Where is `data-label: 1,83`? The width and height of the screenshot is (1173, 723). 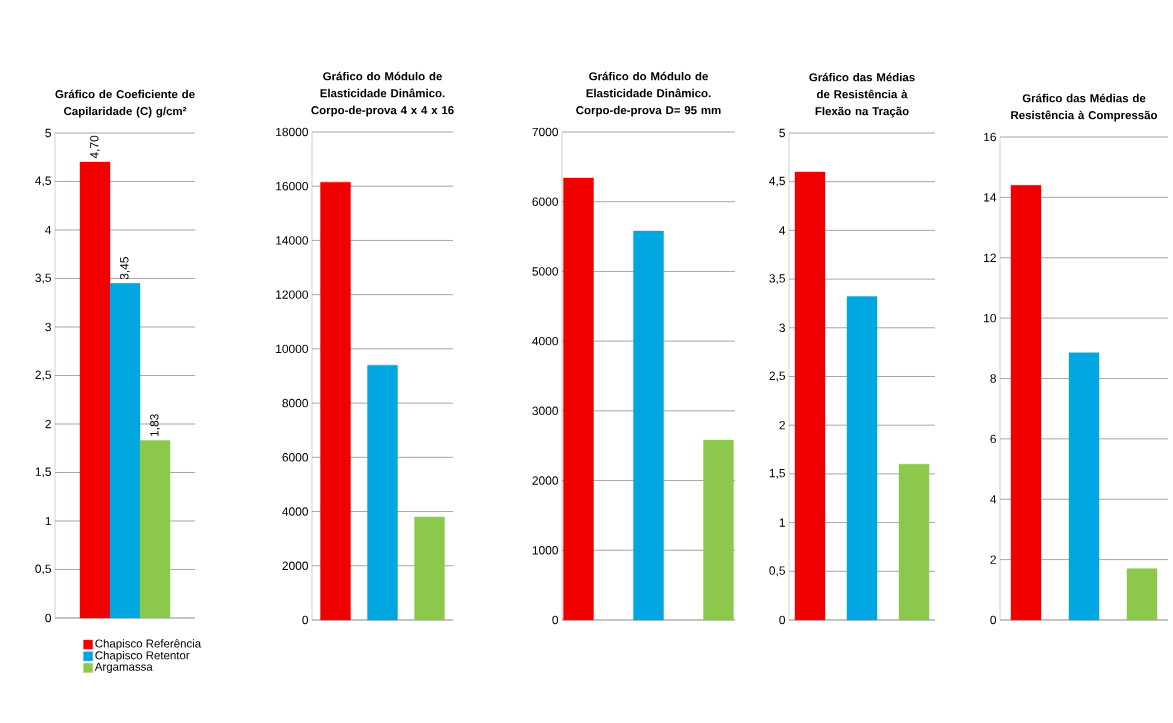
data-label: 1,83 is located at coordinates (155, 425).